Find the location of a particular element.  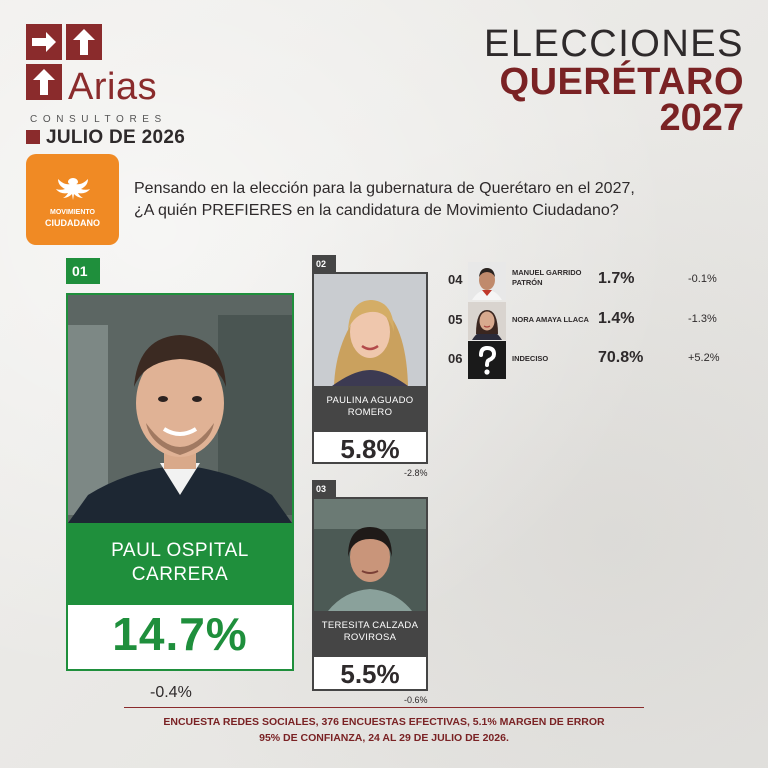

candidate-percent: 70.8% is located at coordinates (621, 357).